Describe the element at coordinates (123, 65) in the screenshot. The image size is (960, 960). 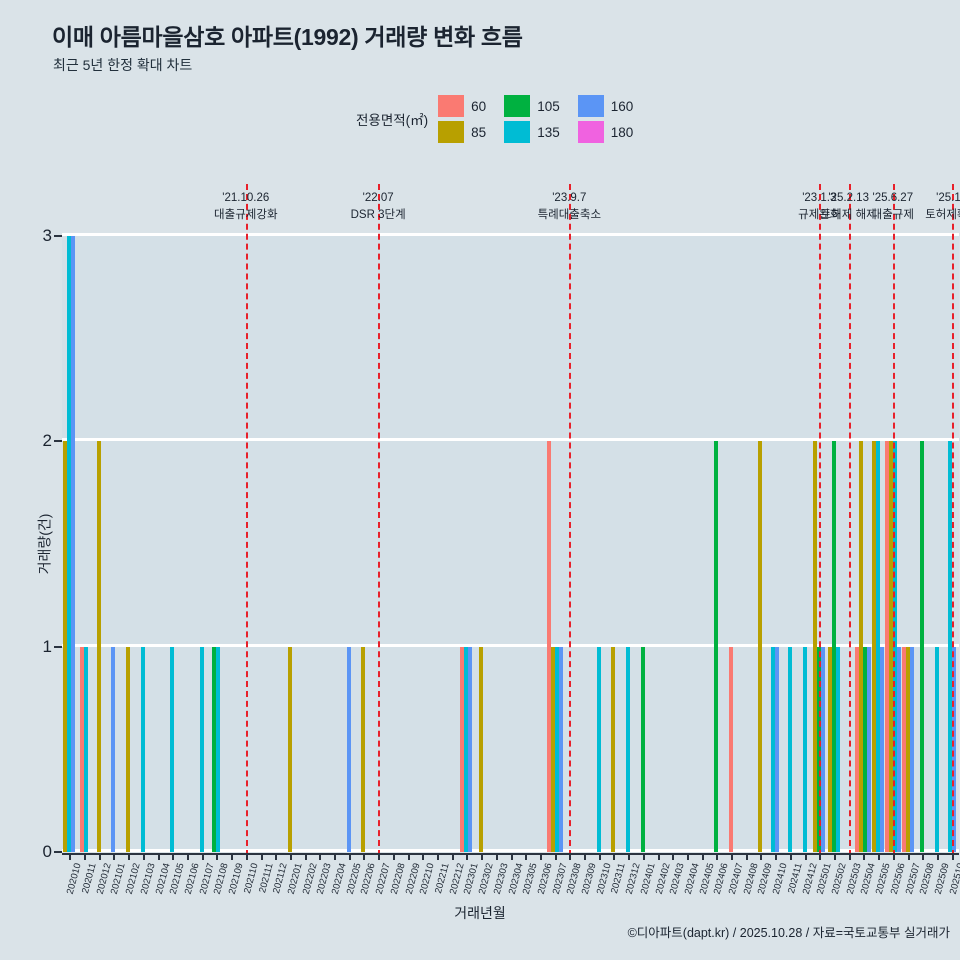
I see `chart-subtitle: 최근 5년 한정 확대 차트` at that location.